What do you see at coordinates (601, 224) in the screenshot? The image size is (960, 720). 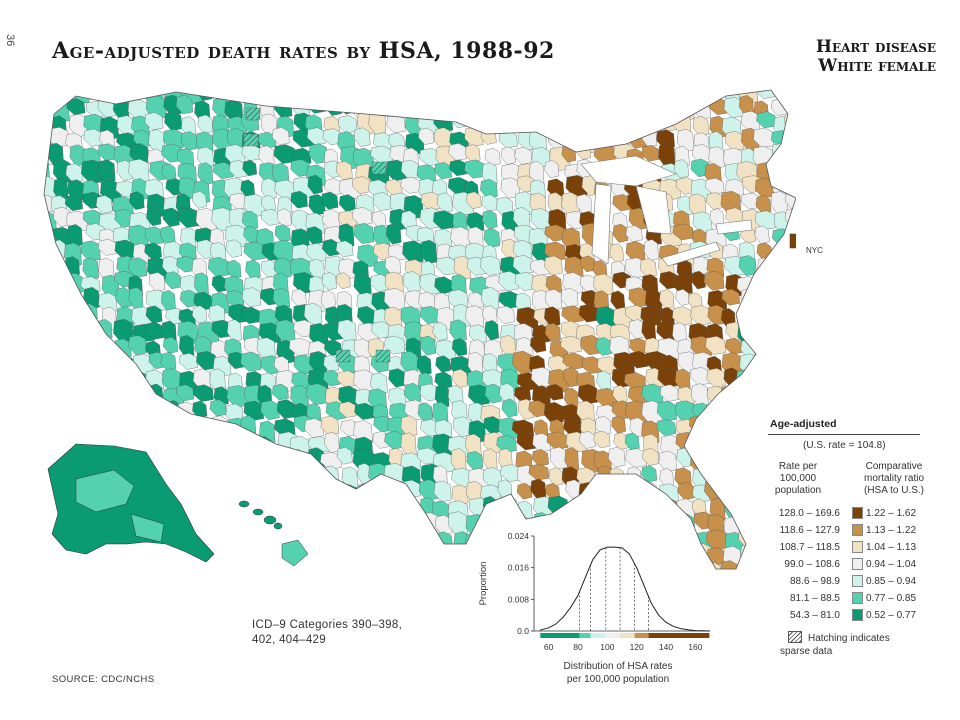 I see `lake-michigan` at bounding box center [601, 224].